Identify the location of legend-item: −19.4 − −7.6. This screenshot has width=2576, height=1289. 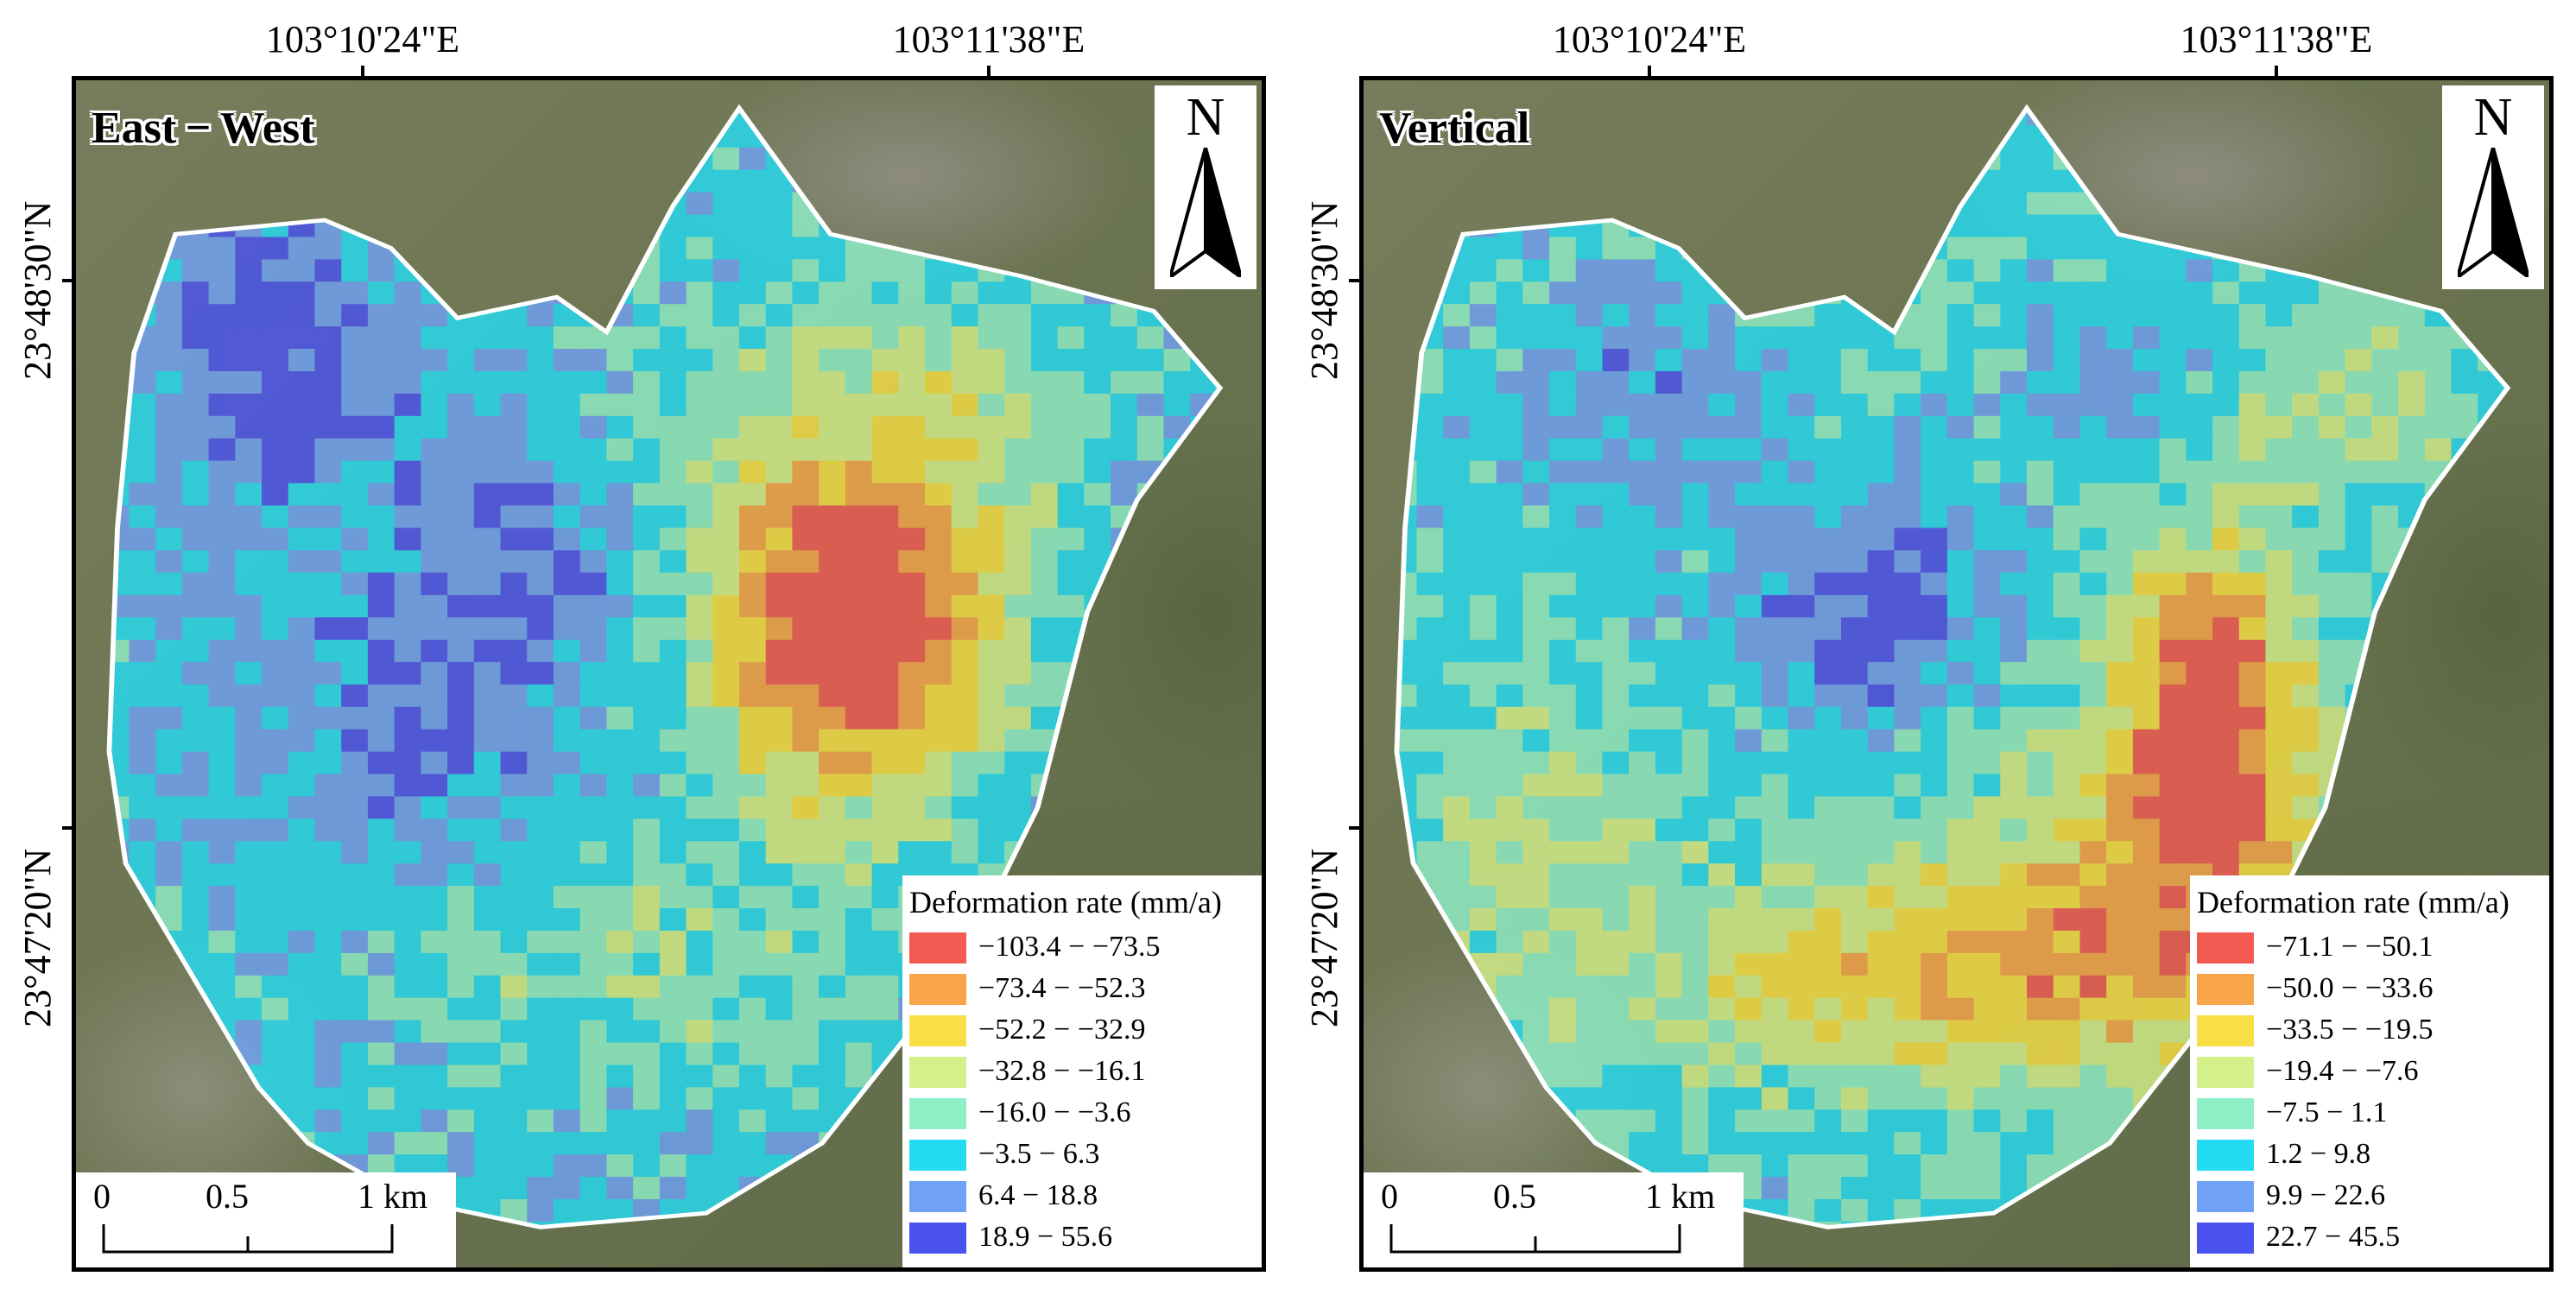
(2369, 1072).